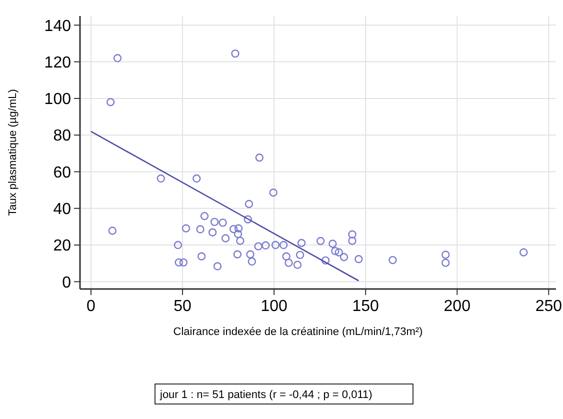  What do you see at coordinates (91, 306) in the screenshot?
I see `x-tick-label: 0` at bounding box center [91, 306].